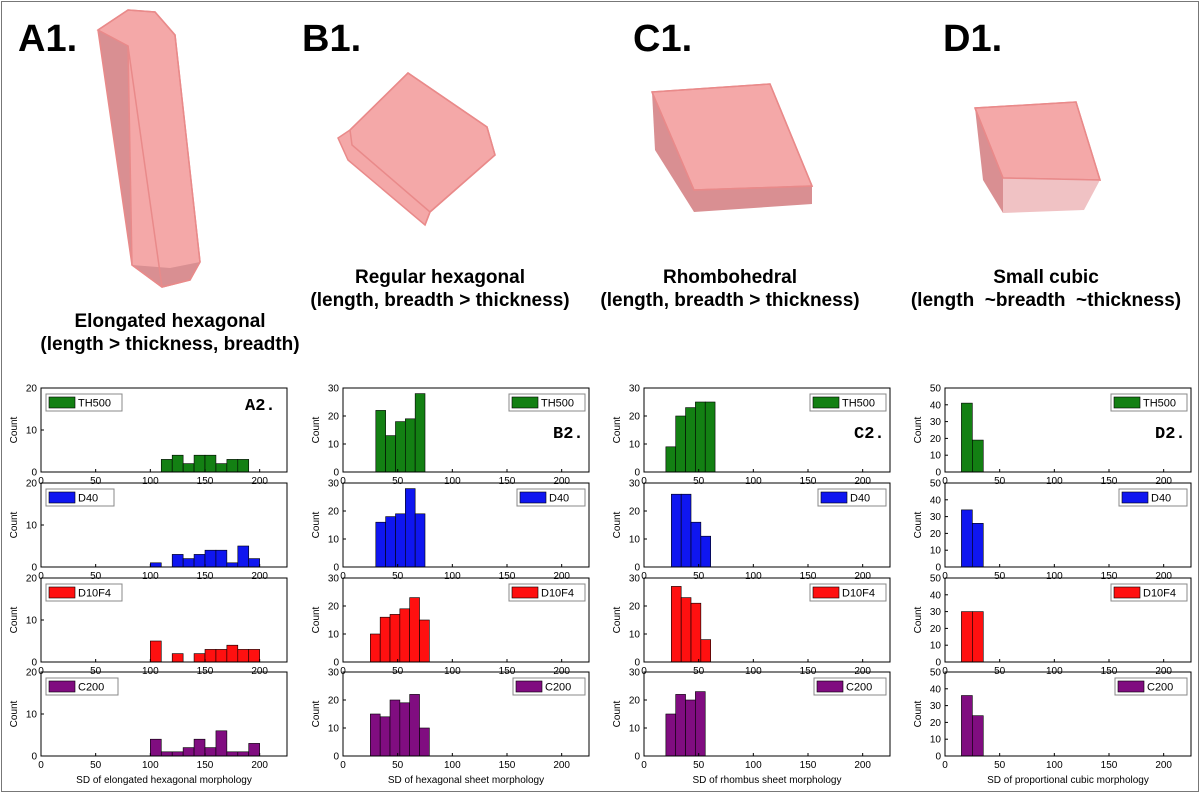 Image resolution: width=1200 pixels, height=793 pixels. What do you see at coordinates (730, 277) in the screenshot?
I see `morphology-name-c: Rhombohedral` at bounding box center [730, 277].